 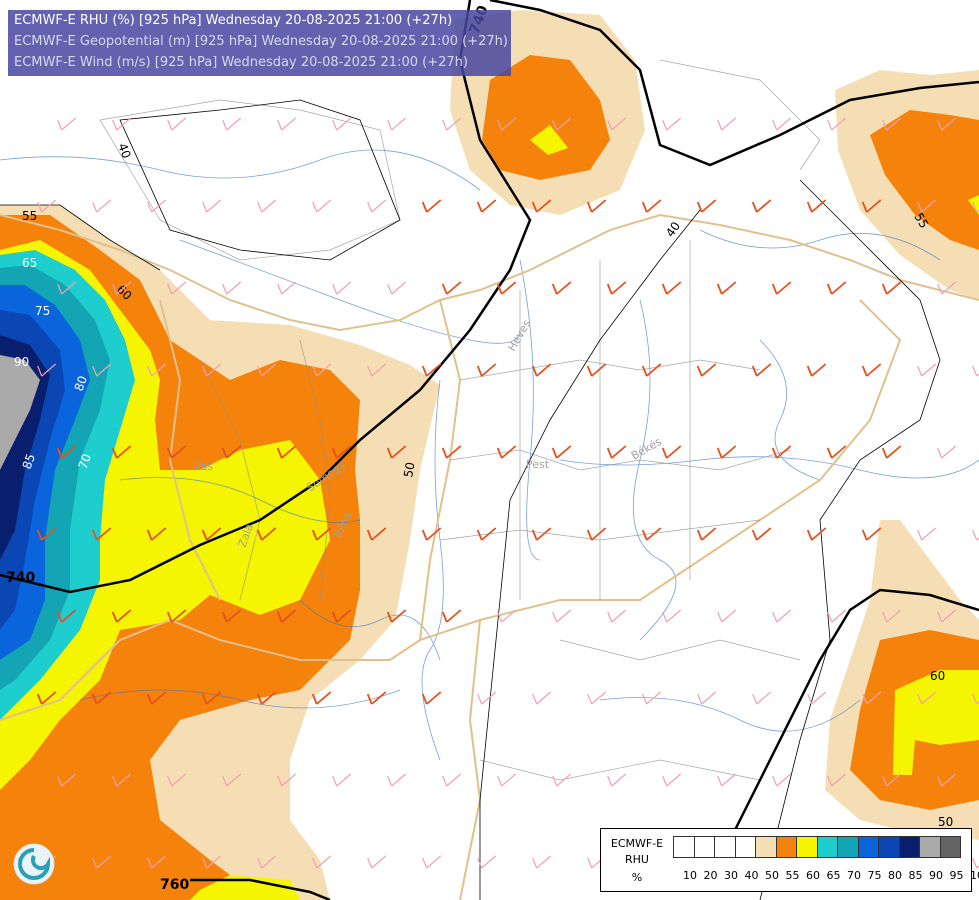 What do you see at coordinates (546, 117) in the screenshot?
I see `rh-55-area-north` at bounding box center [546, 117].